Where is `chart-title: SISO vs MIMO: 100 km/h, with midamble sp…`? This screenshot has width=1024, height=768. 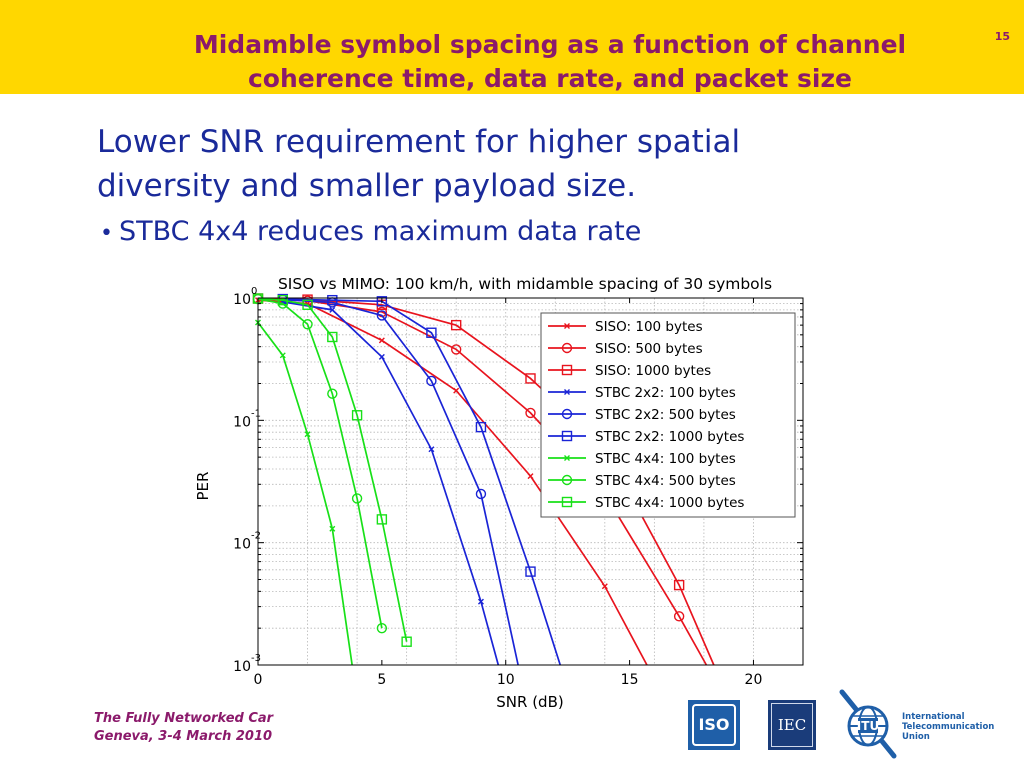
chart-title: SISO vs MIMO: 100 km/h, with midamble sp… is located at coordinates (525, 284).